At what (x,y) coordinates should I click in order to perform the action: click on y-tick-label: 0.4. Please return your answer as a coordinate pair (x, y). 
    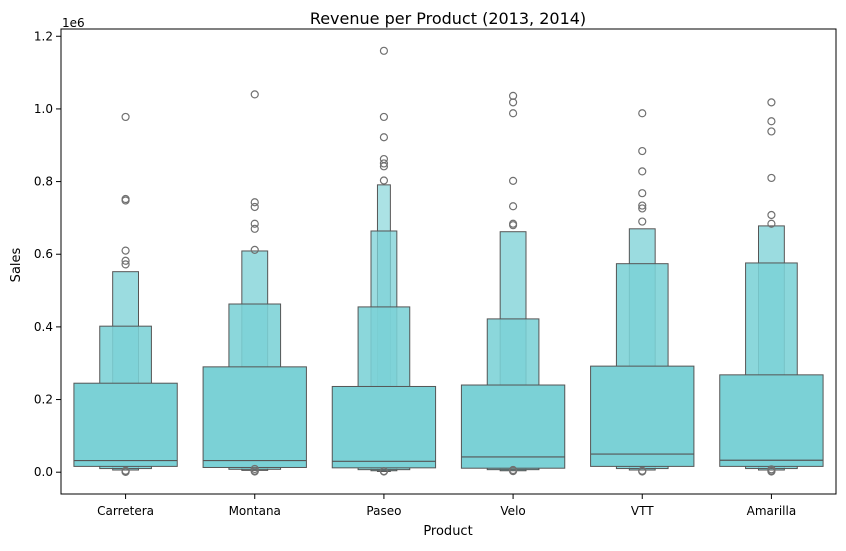
    Looking at the image, I should click on (43, 327).